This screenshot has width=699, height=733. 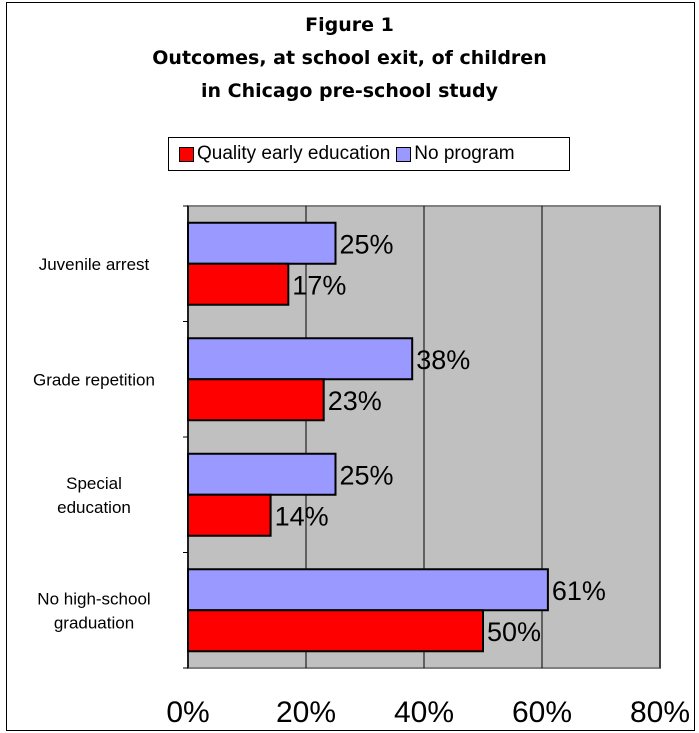 I want to click on category-label-0-0: Juvenile arrest, so click(x=94, y=264).